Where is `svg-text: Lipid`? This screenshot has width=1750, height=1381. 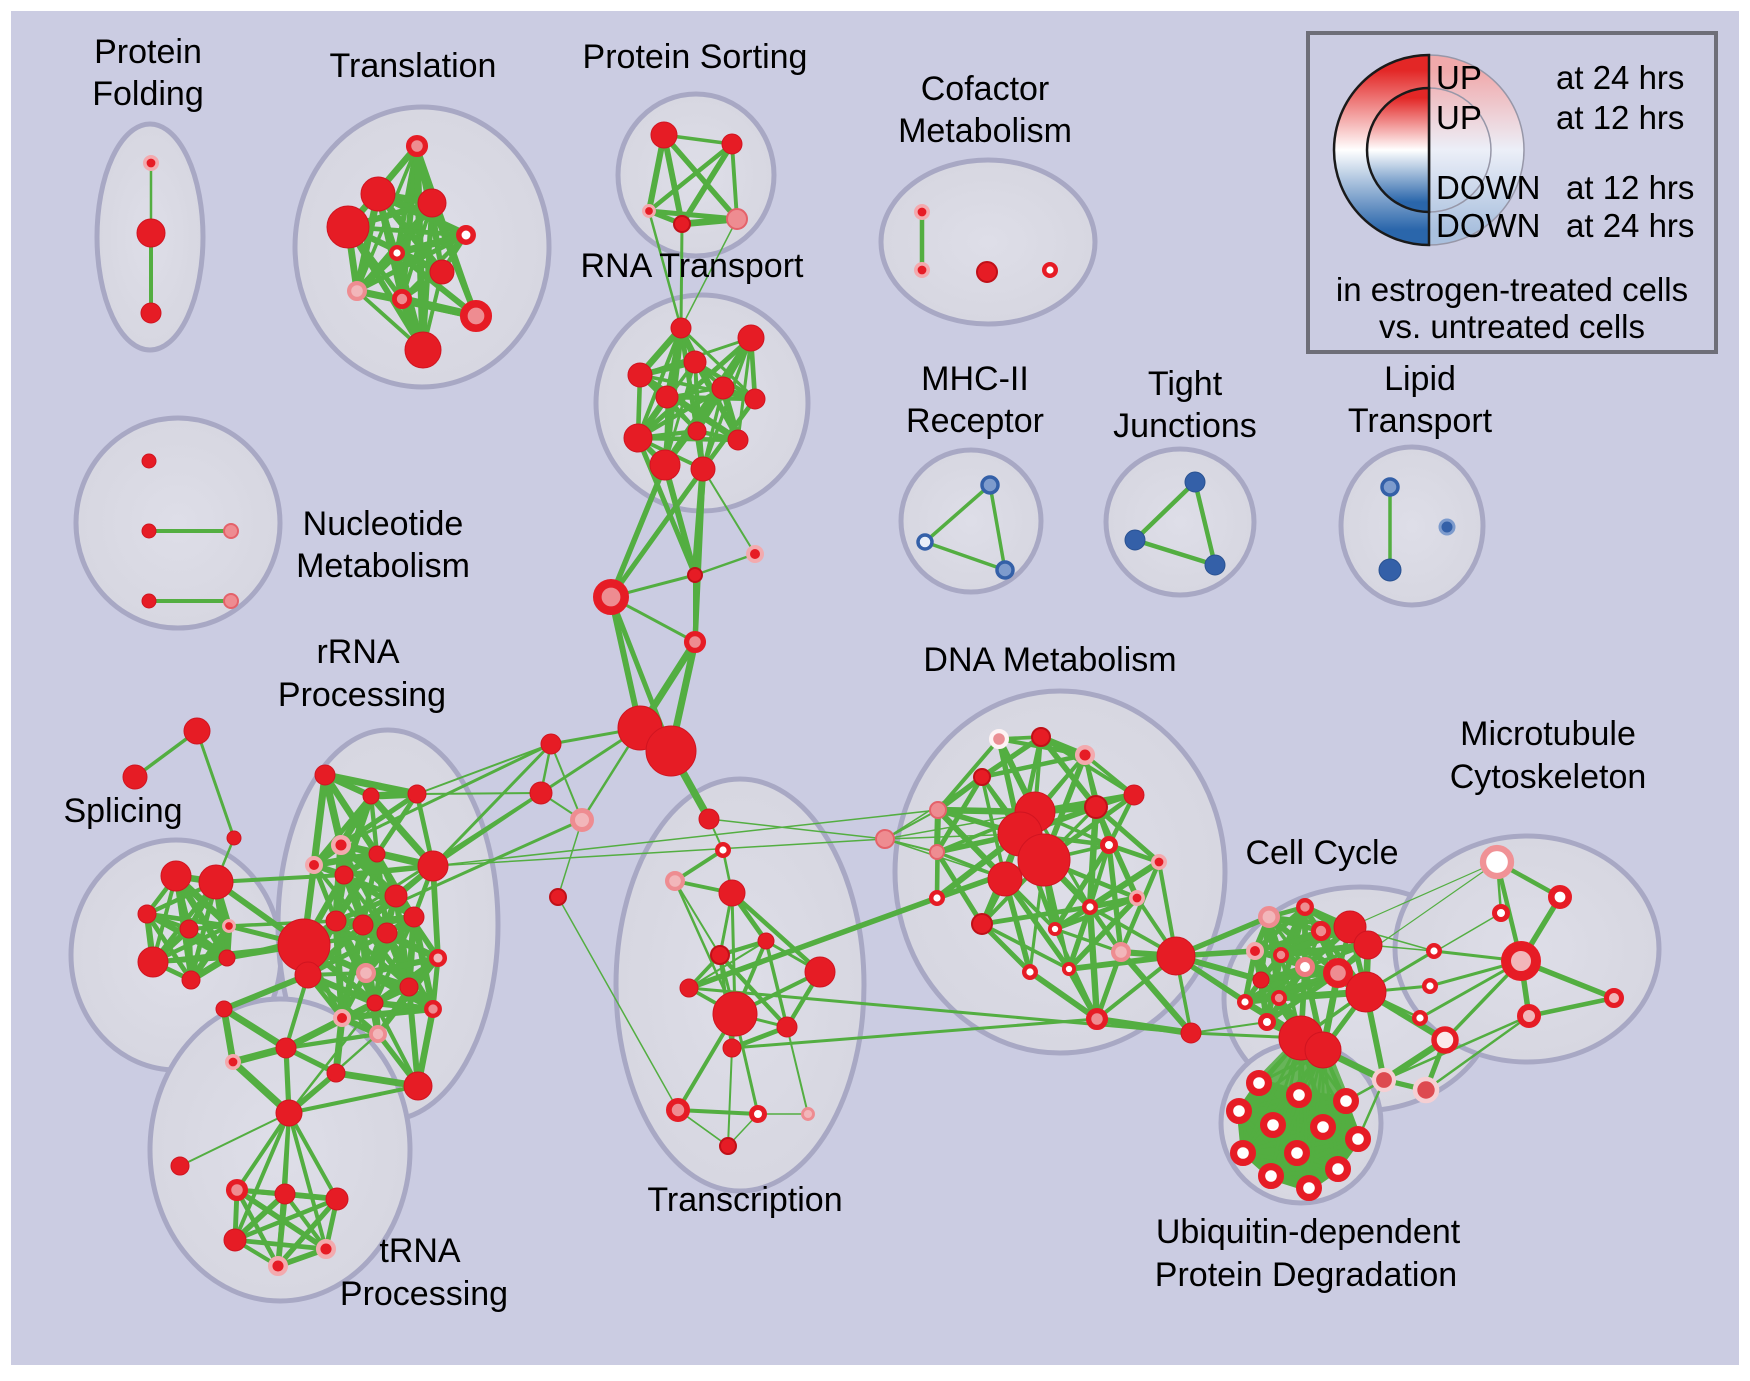
svg-text: Lipid is located at coordinates (1420, 379).